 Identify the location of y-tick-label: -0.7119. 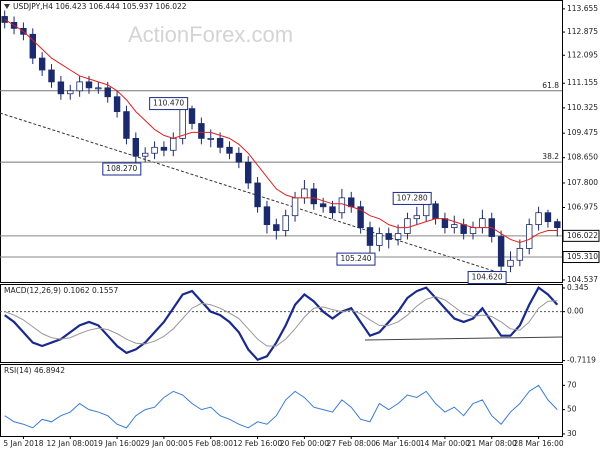
(581, 360).